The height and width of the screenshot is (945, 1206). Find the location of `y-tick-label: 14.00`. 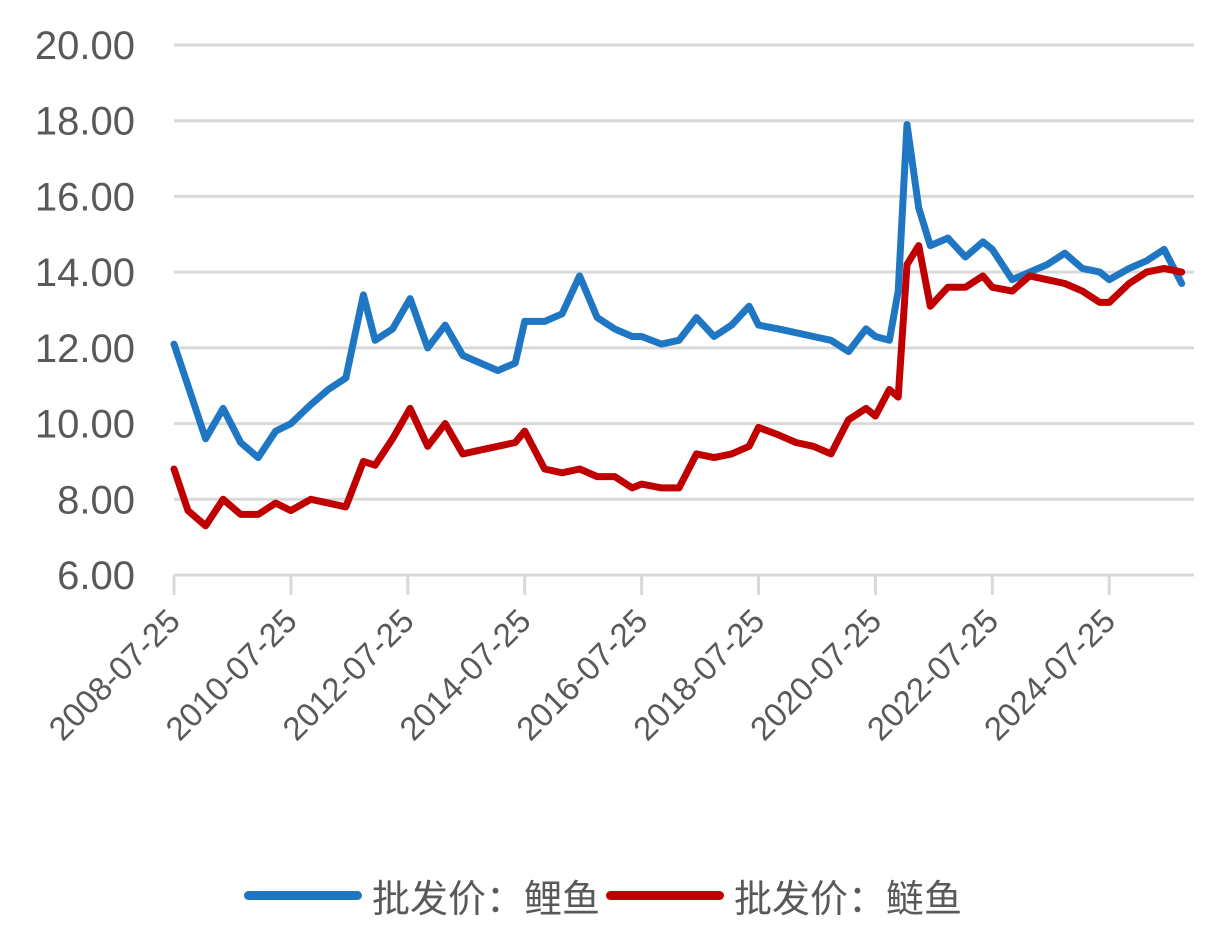

y-tick-label: 14.00 is located at coordinates (85, 273).